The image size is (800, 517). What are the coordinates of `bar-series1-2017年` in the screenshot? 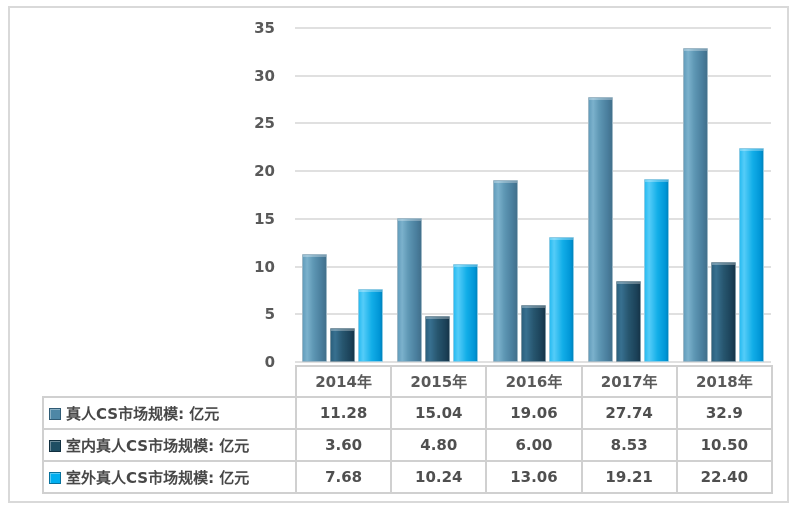 It's located at (600, 229).